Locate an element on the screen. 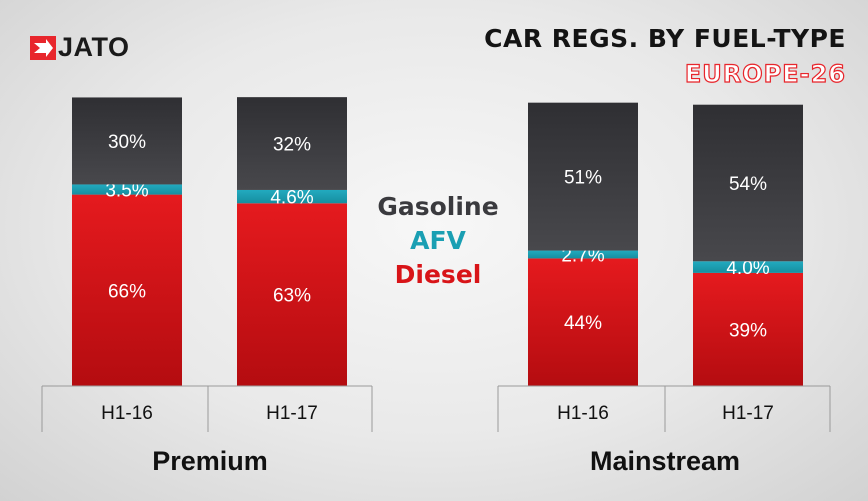 This screenshot has height=501, width=868. legend: Gasoline AFV Diesel is located at coordinates (438, 241).